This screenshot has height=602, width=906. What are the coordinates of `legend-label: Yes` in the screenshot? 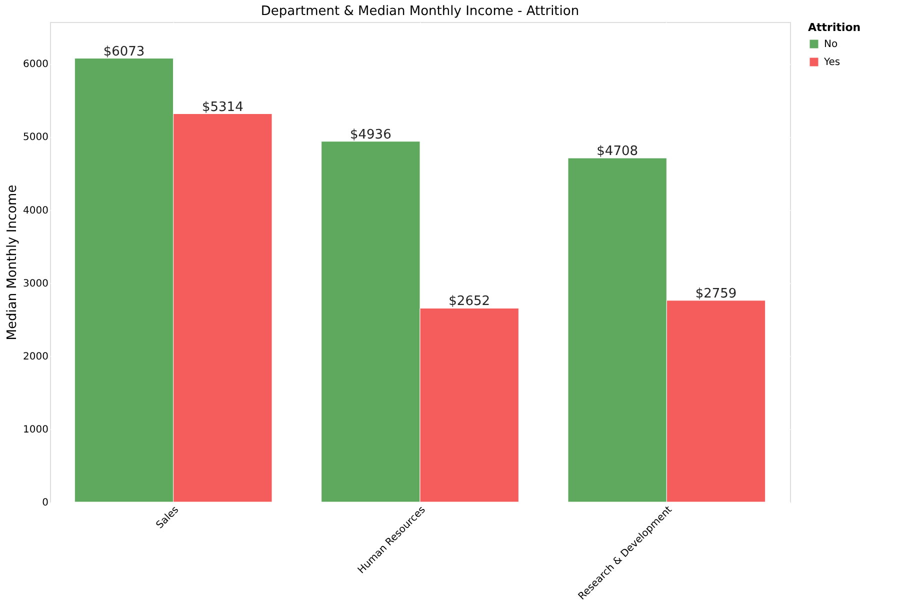 It's located at (831, 62).